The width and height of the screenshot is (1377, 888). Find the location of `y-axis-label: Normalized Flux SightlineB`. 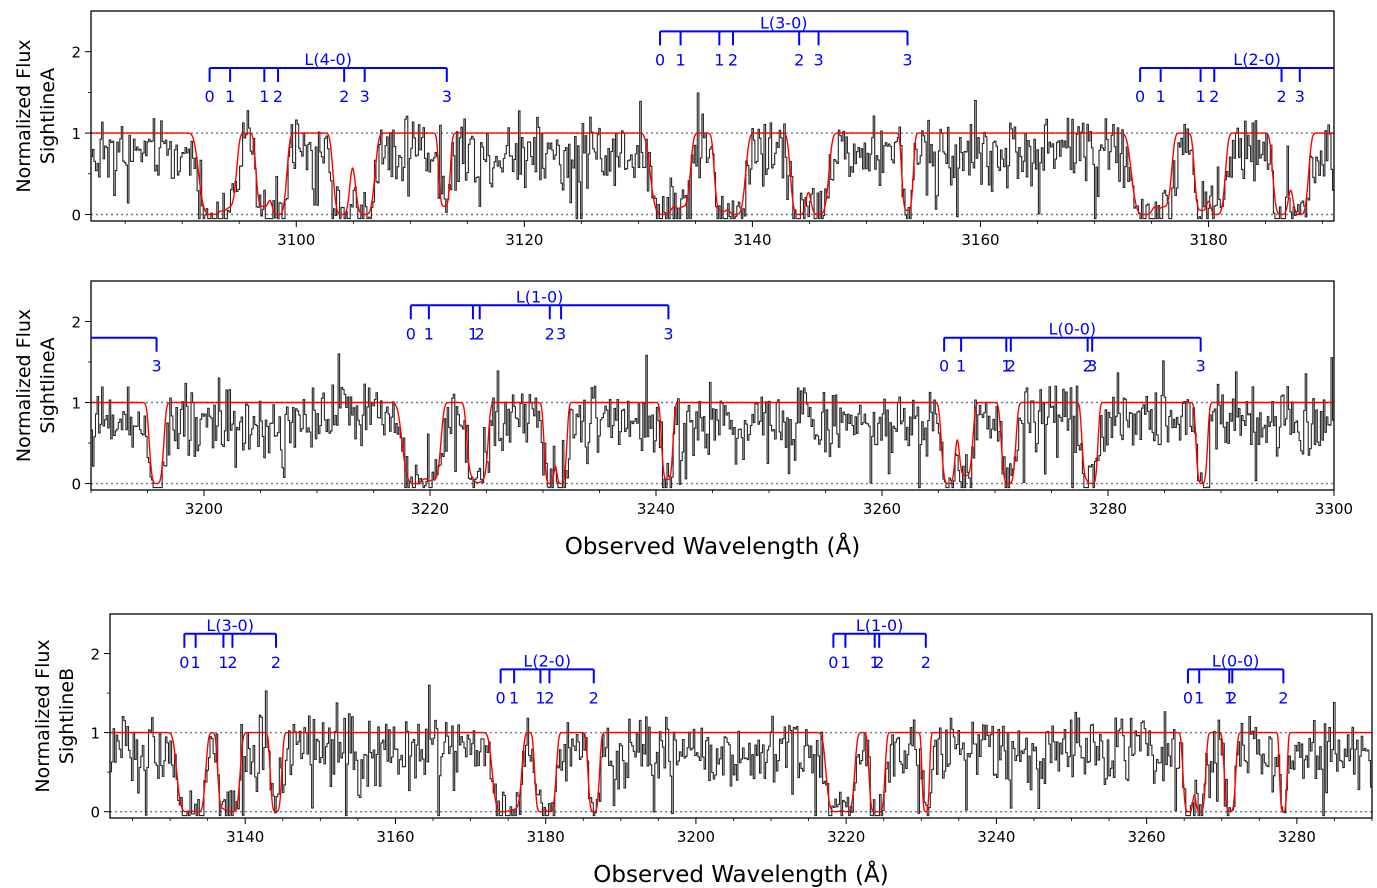

y-axis-label: Normalized Flux SightlineB is located at coordinates (55, 715).